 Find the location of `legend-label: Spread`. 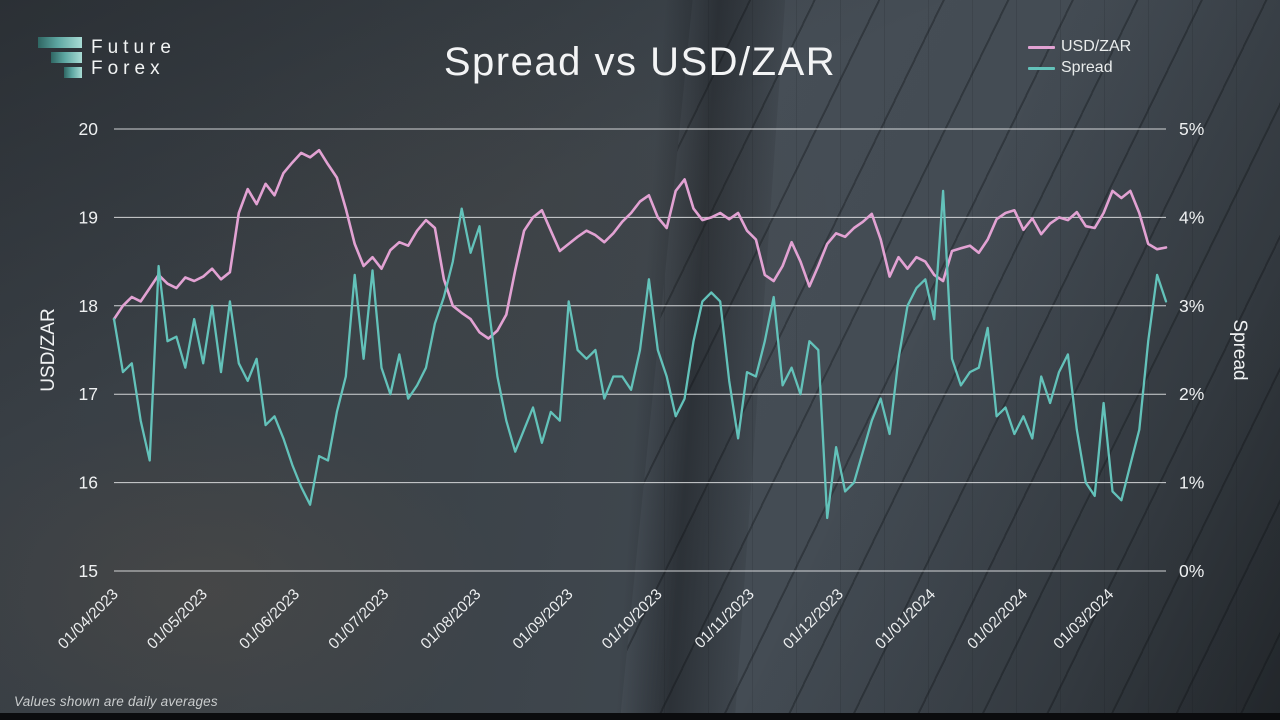

legend-label: Spread is located at coordinates (1087, 67).